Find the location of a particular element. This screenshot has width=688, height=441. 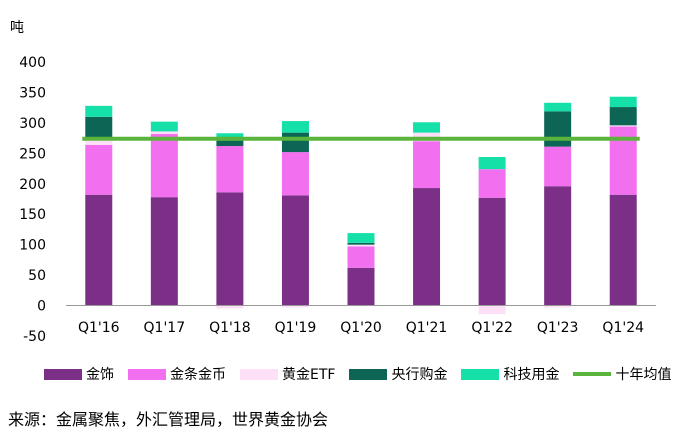

legend-swatch-average is located at coordinates (592, 374).